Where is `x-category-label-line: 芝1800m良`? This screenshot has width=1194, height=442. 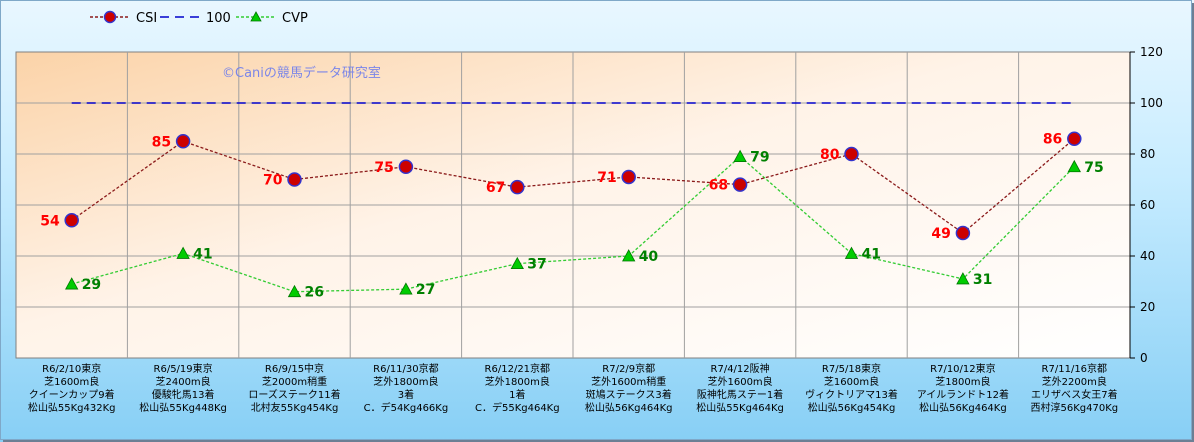 x-category-label-line: 芝1800m良 is located at coordinates (962, 381).